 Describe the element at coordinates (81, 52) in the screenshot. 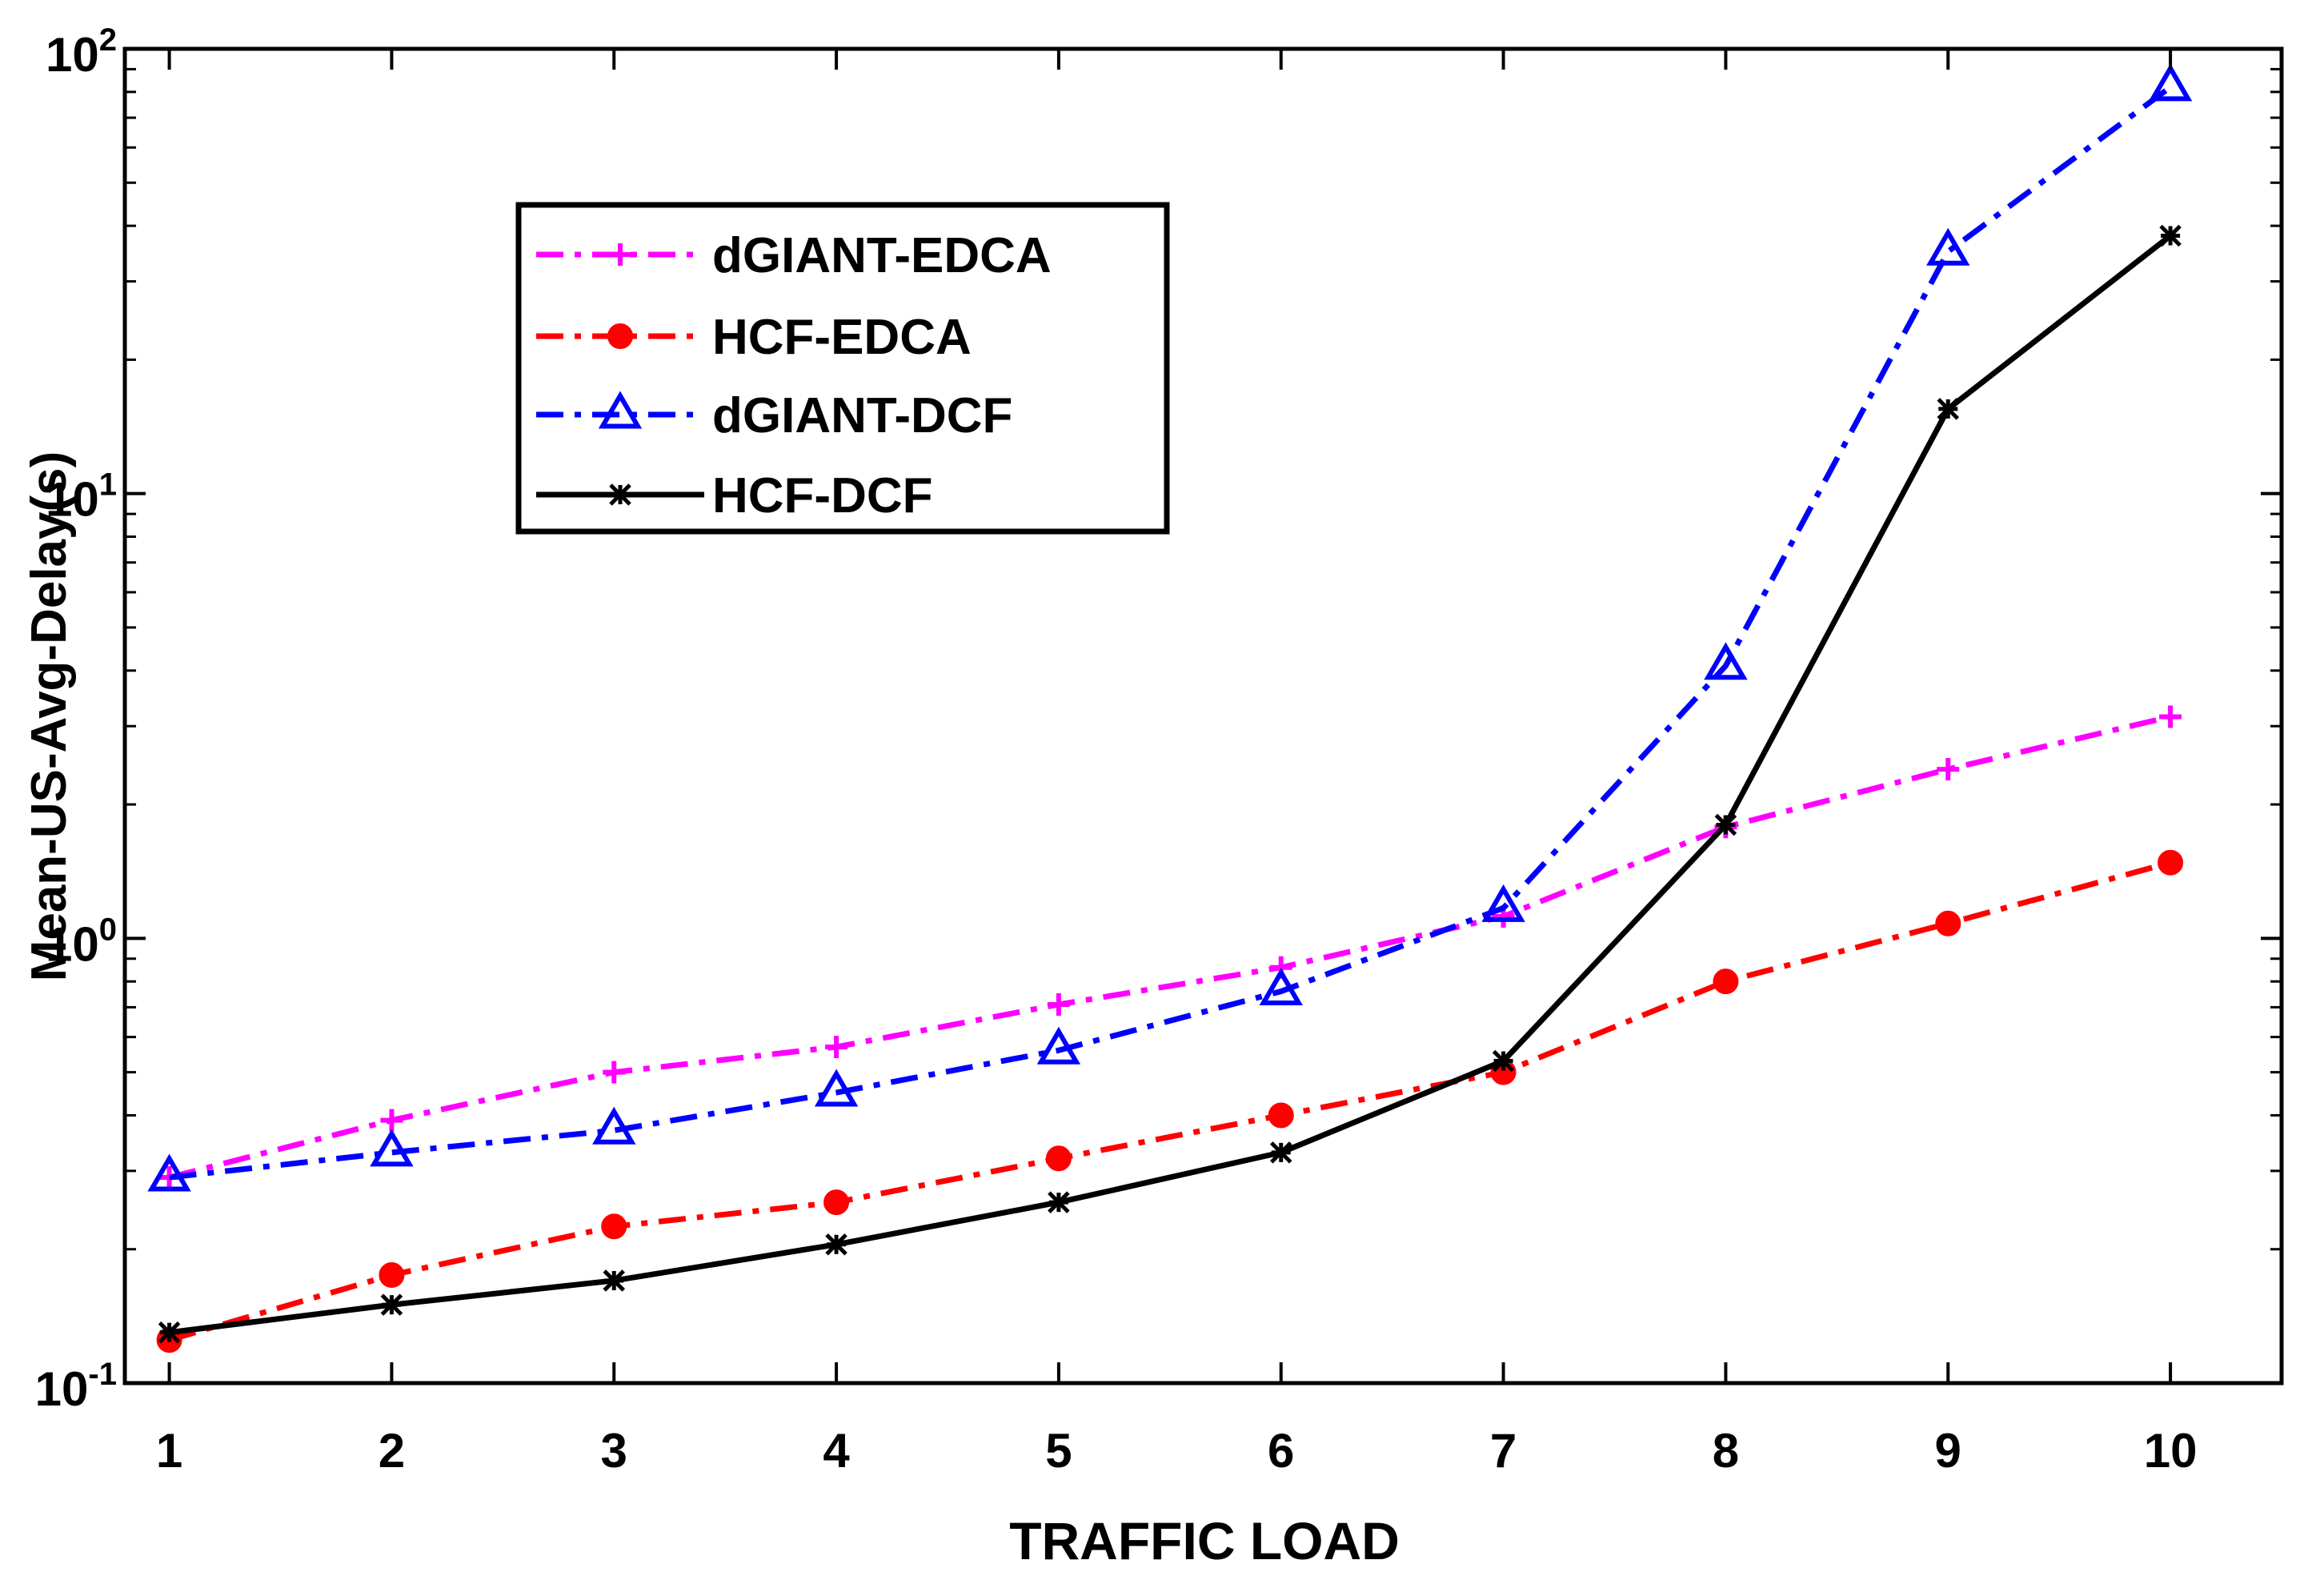

I see `y-tick-label: 10²` at that location.